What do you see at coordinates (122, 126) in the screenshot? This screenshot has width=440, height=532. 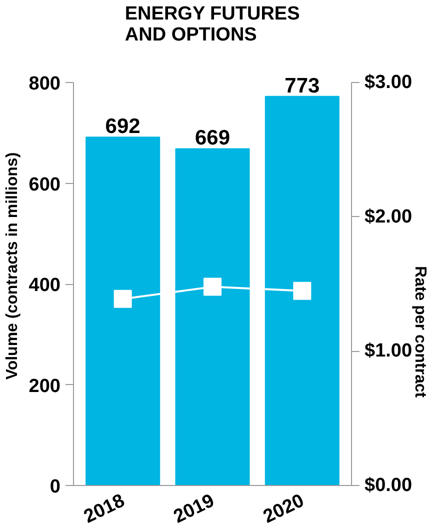 I see `data-label: 692` at bounding box center [122, 126].